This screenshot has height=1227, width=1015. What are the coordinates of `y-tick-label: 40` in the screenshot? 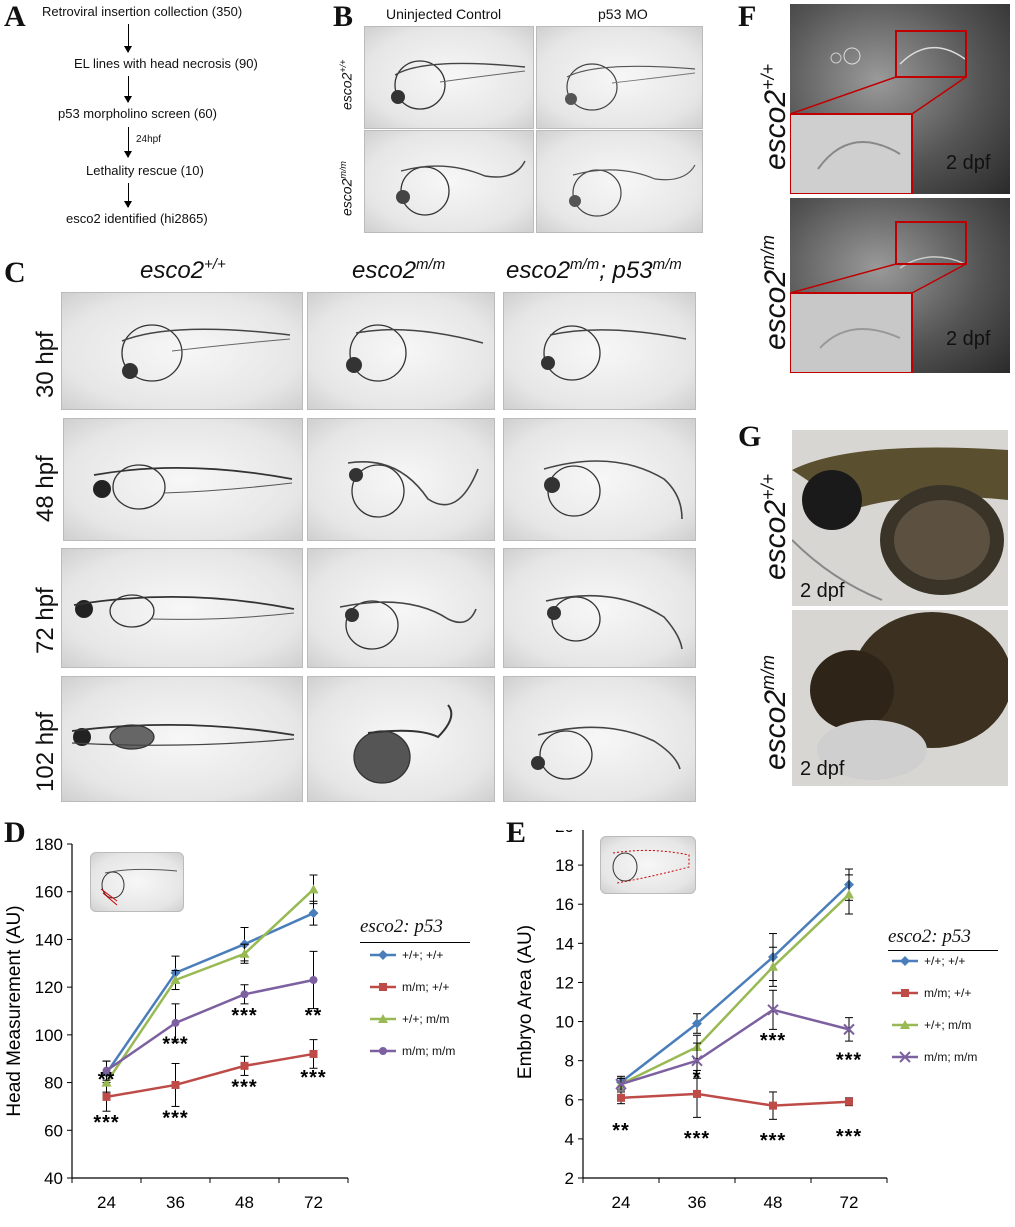 It's located at (53, 1178).